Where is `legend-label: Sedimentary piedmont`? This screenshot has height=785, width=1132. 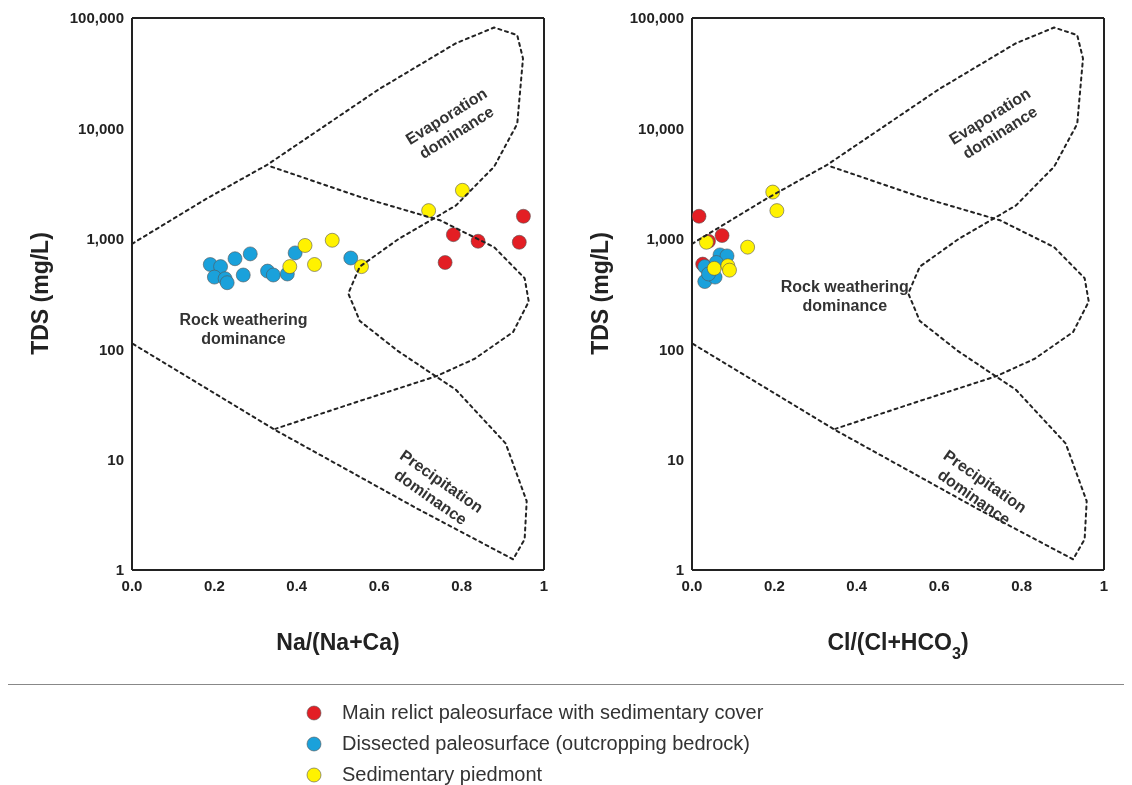
legend-label: Sedimentary piedmont is located at coordinates (442, 774).